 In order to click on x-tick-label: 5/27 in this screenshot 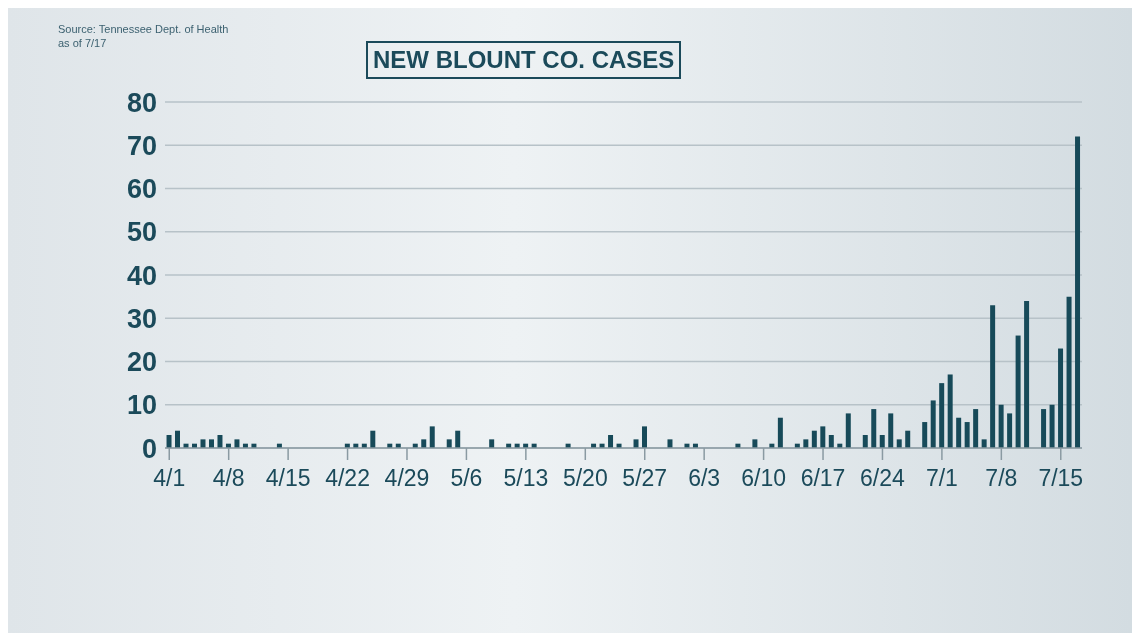, I will do `click(645, 478)`.